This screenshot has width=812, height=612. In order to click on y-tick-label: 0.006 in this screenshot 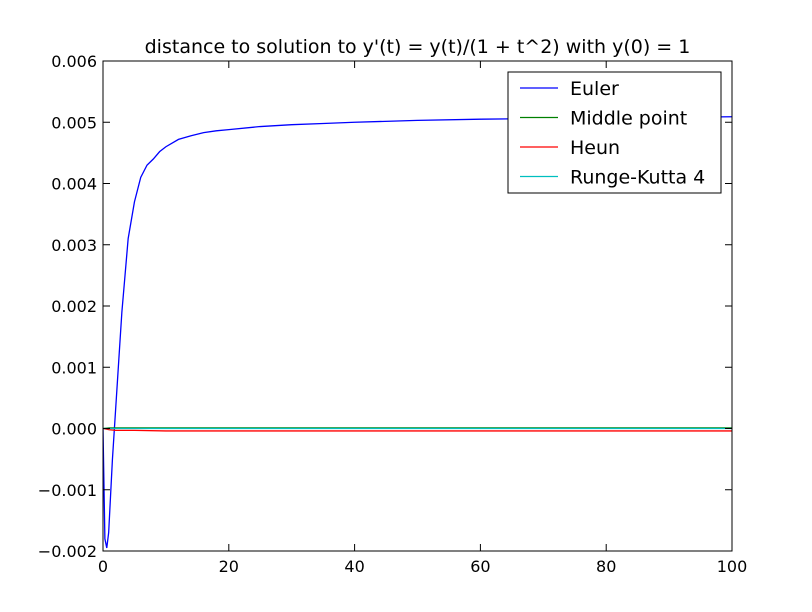, I will do `click(74, 61)`.